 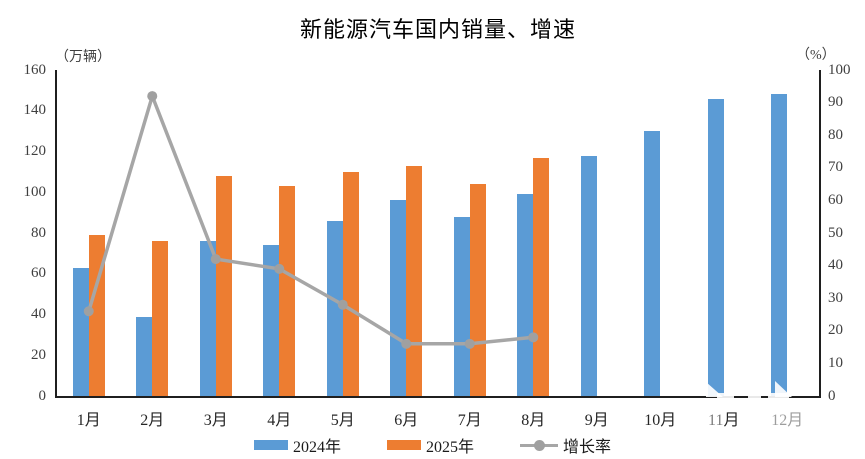 I want to click on legend-item-2025年: 2025年, so click(x=430, y=445).